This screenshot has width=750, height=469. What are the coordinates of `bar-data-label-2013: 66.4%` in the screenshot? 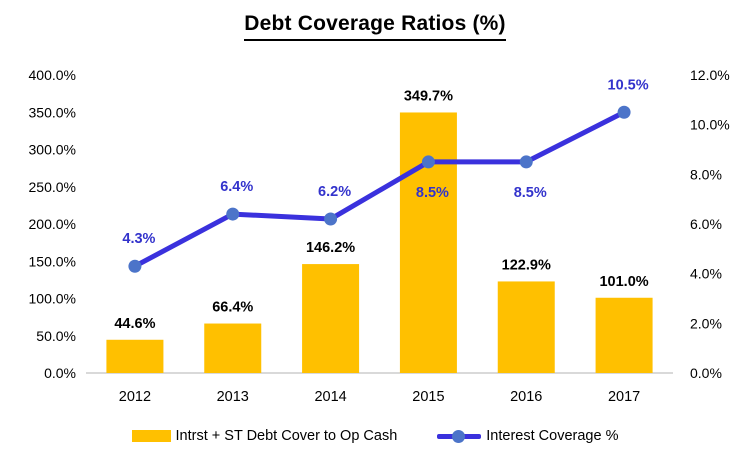 It's located at (232, 308).